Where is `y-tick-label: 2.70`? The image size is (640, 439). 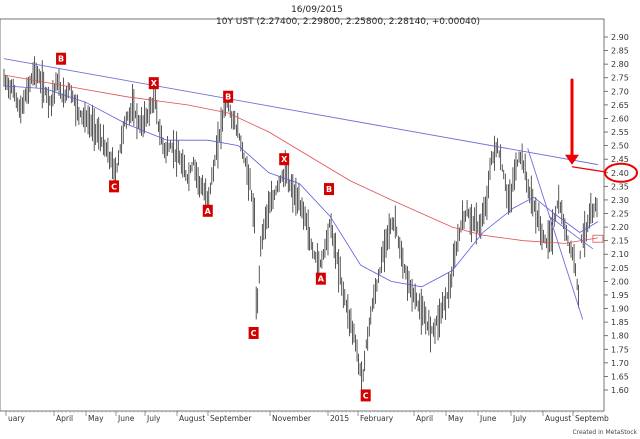 y-tick-label: 2.70 is located at coordinates (620, 91).